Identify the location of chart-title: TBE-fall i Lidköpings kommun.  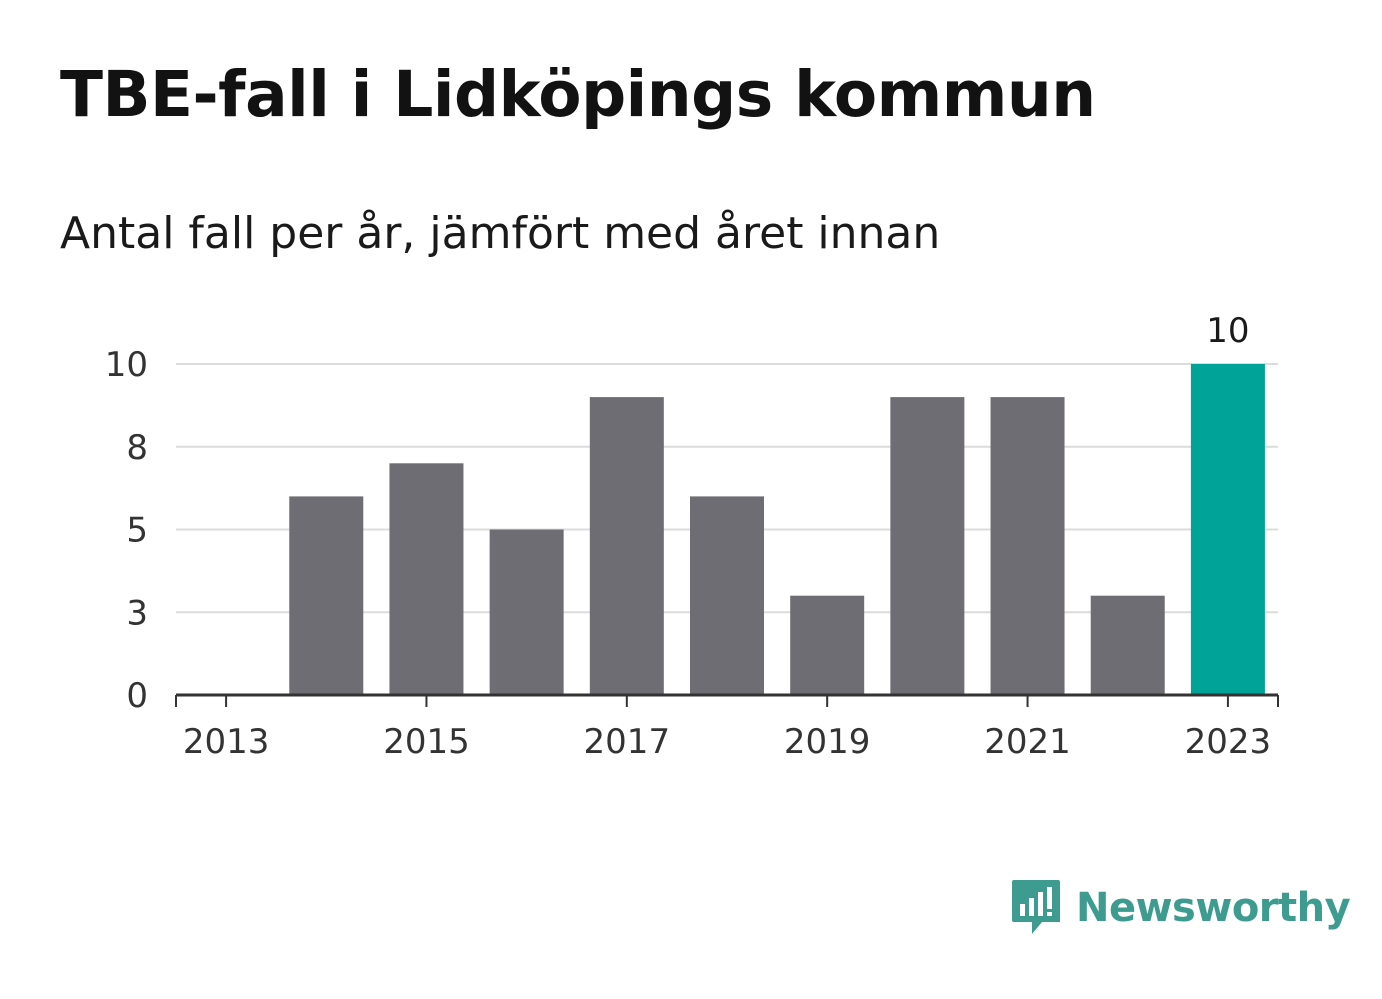
(578, 94).